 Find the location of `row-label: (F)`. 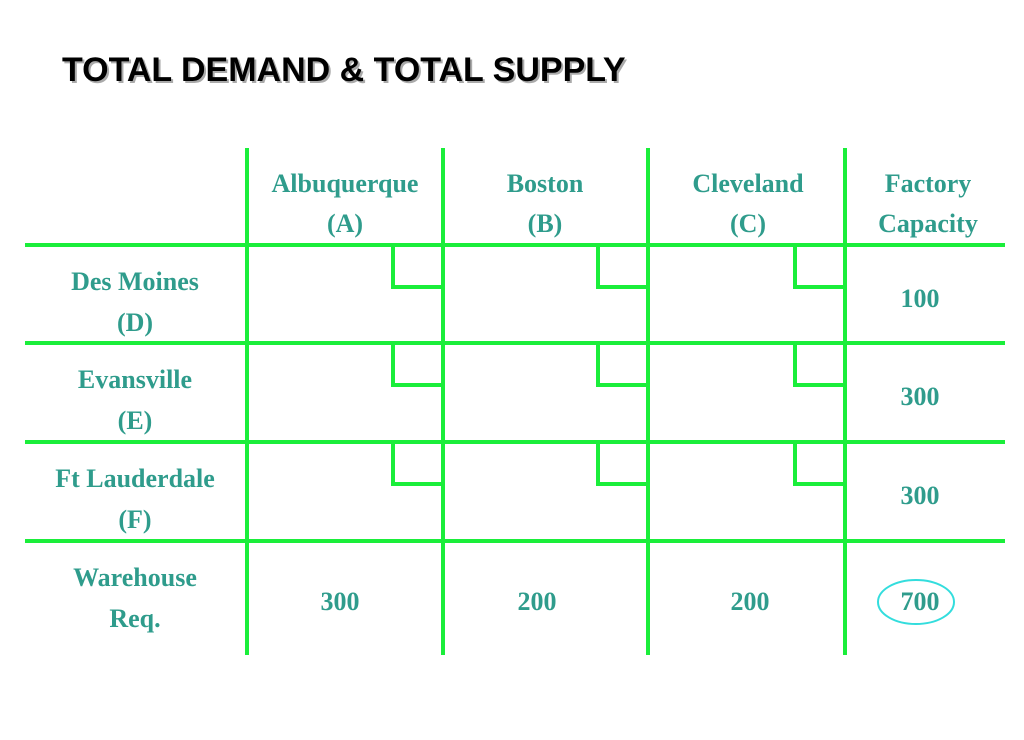

row-label: (F) is located at coordinates (134, 519).